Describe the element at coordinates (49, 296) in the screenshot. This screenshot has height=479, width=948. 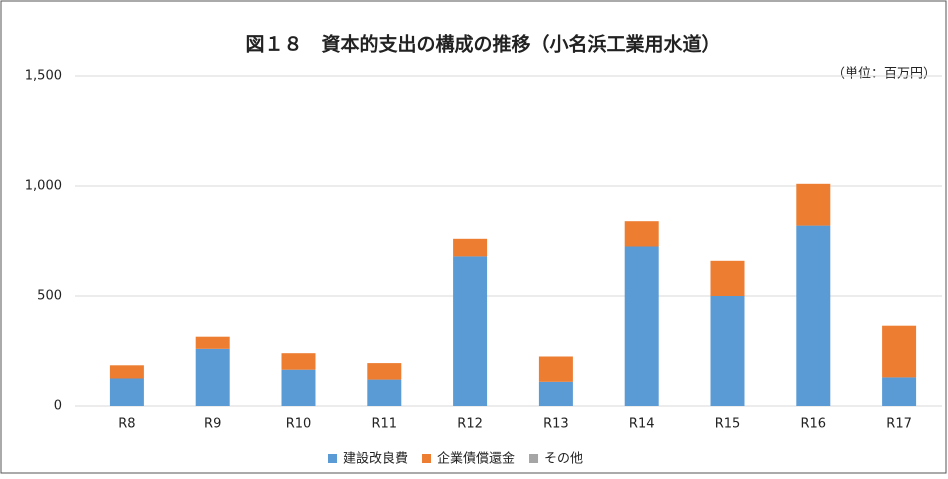
I see `y-tick-label: 500` at that location.